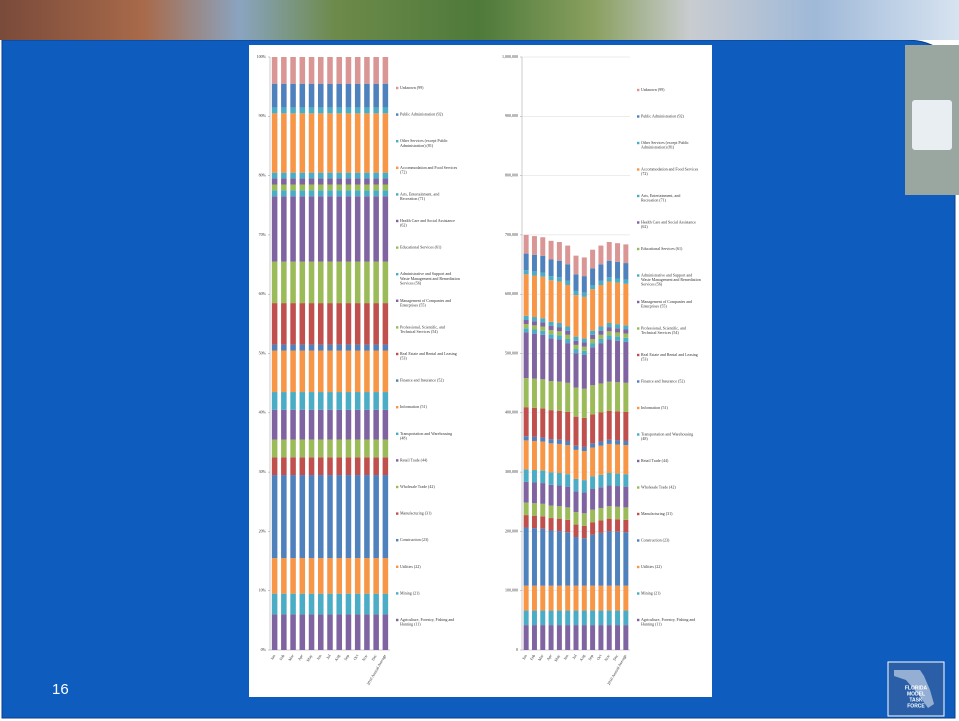 This screenshot has width=959, height=721. Describe the element at coordinates (263, 471) in the screenshot. I see `y-tick-label: 30%` at that location.